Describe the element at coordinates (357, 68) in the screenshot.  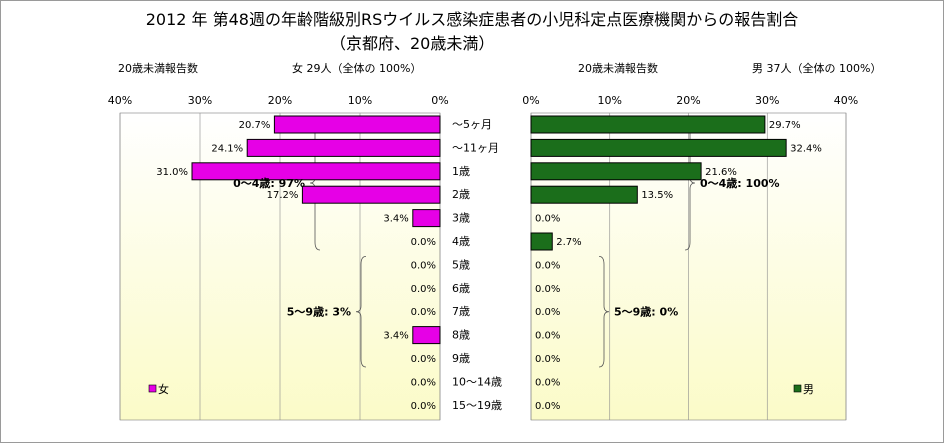
I see `left-count-summary: 女 29人（全体の 100%）` at that location.